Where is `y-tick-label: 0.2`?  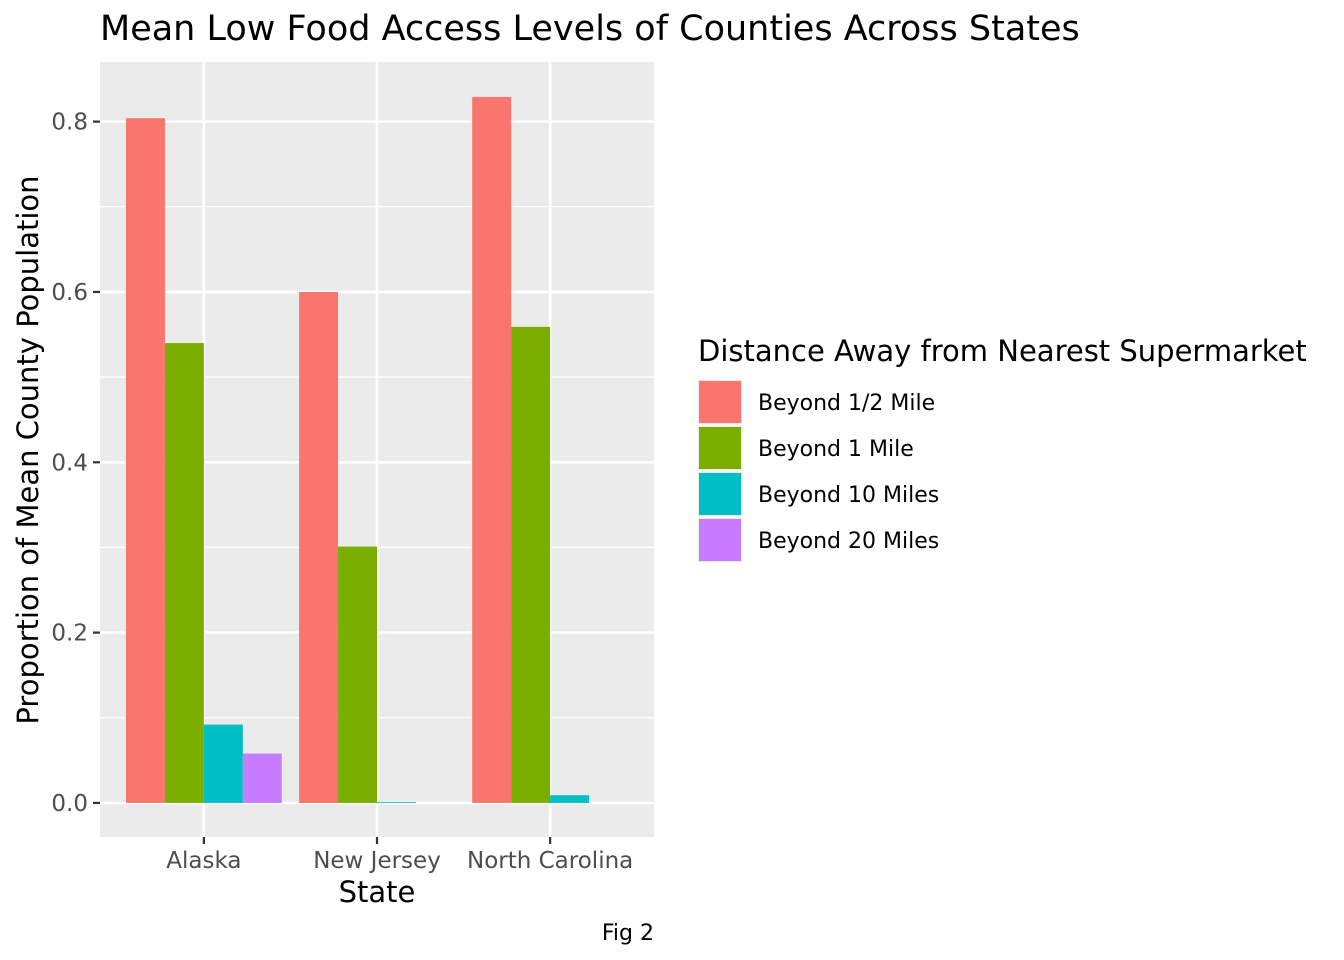 y-tick-label: 0.2 is located at coordinates (69, 634).